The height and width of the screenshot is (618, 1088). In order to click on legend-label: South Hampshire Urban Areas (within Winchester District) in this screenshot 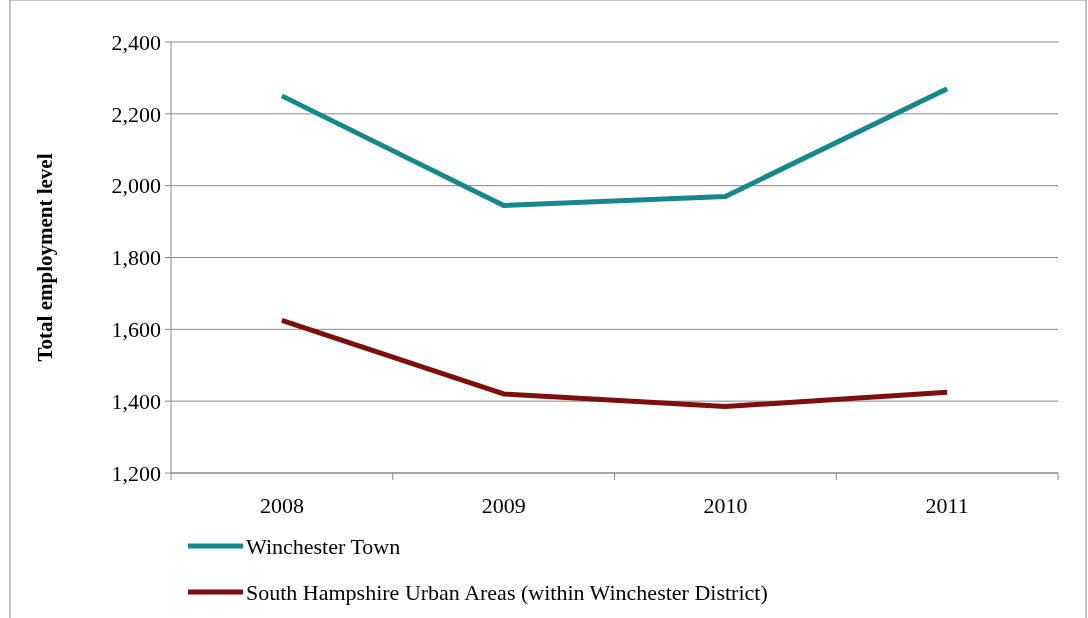, I will do `click(507, 592)`.